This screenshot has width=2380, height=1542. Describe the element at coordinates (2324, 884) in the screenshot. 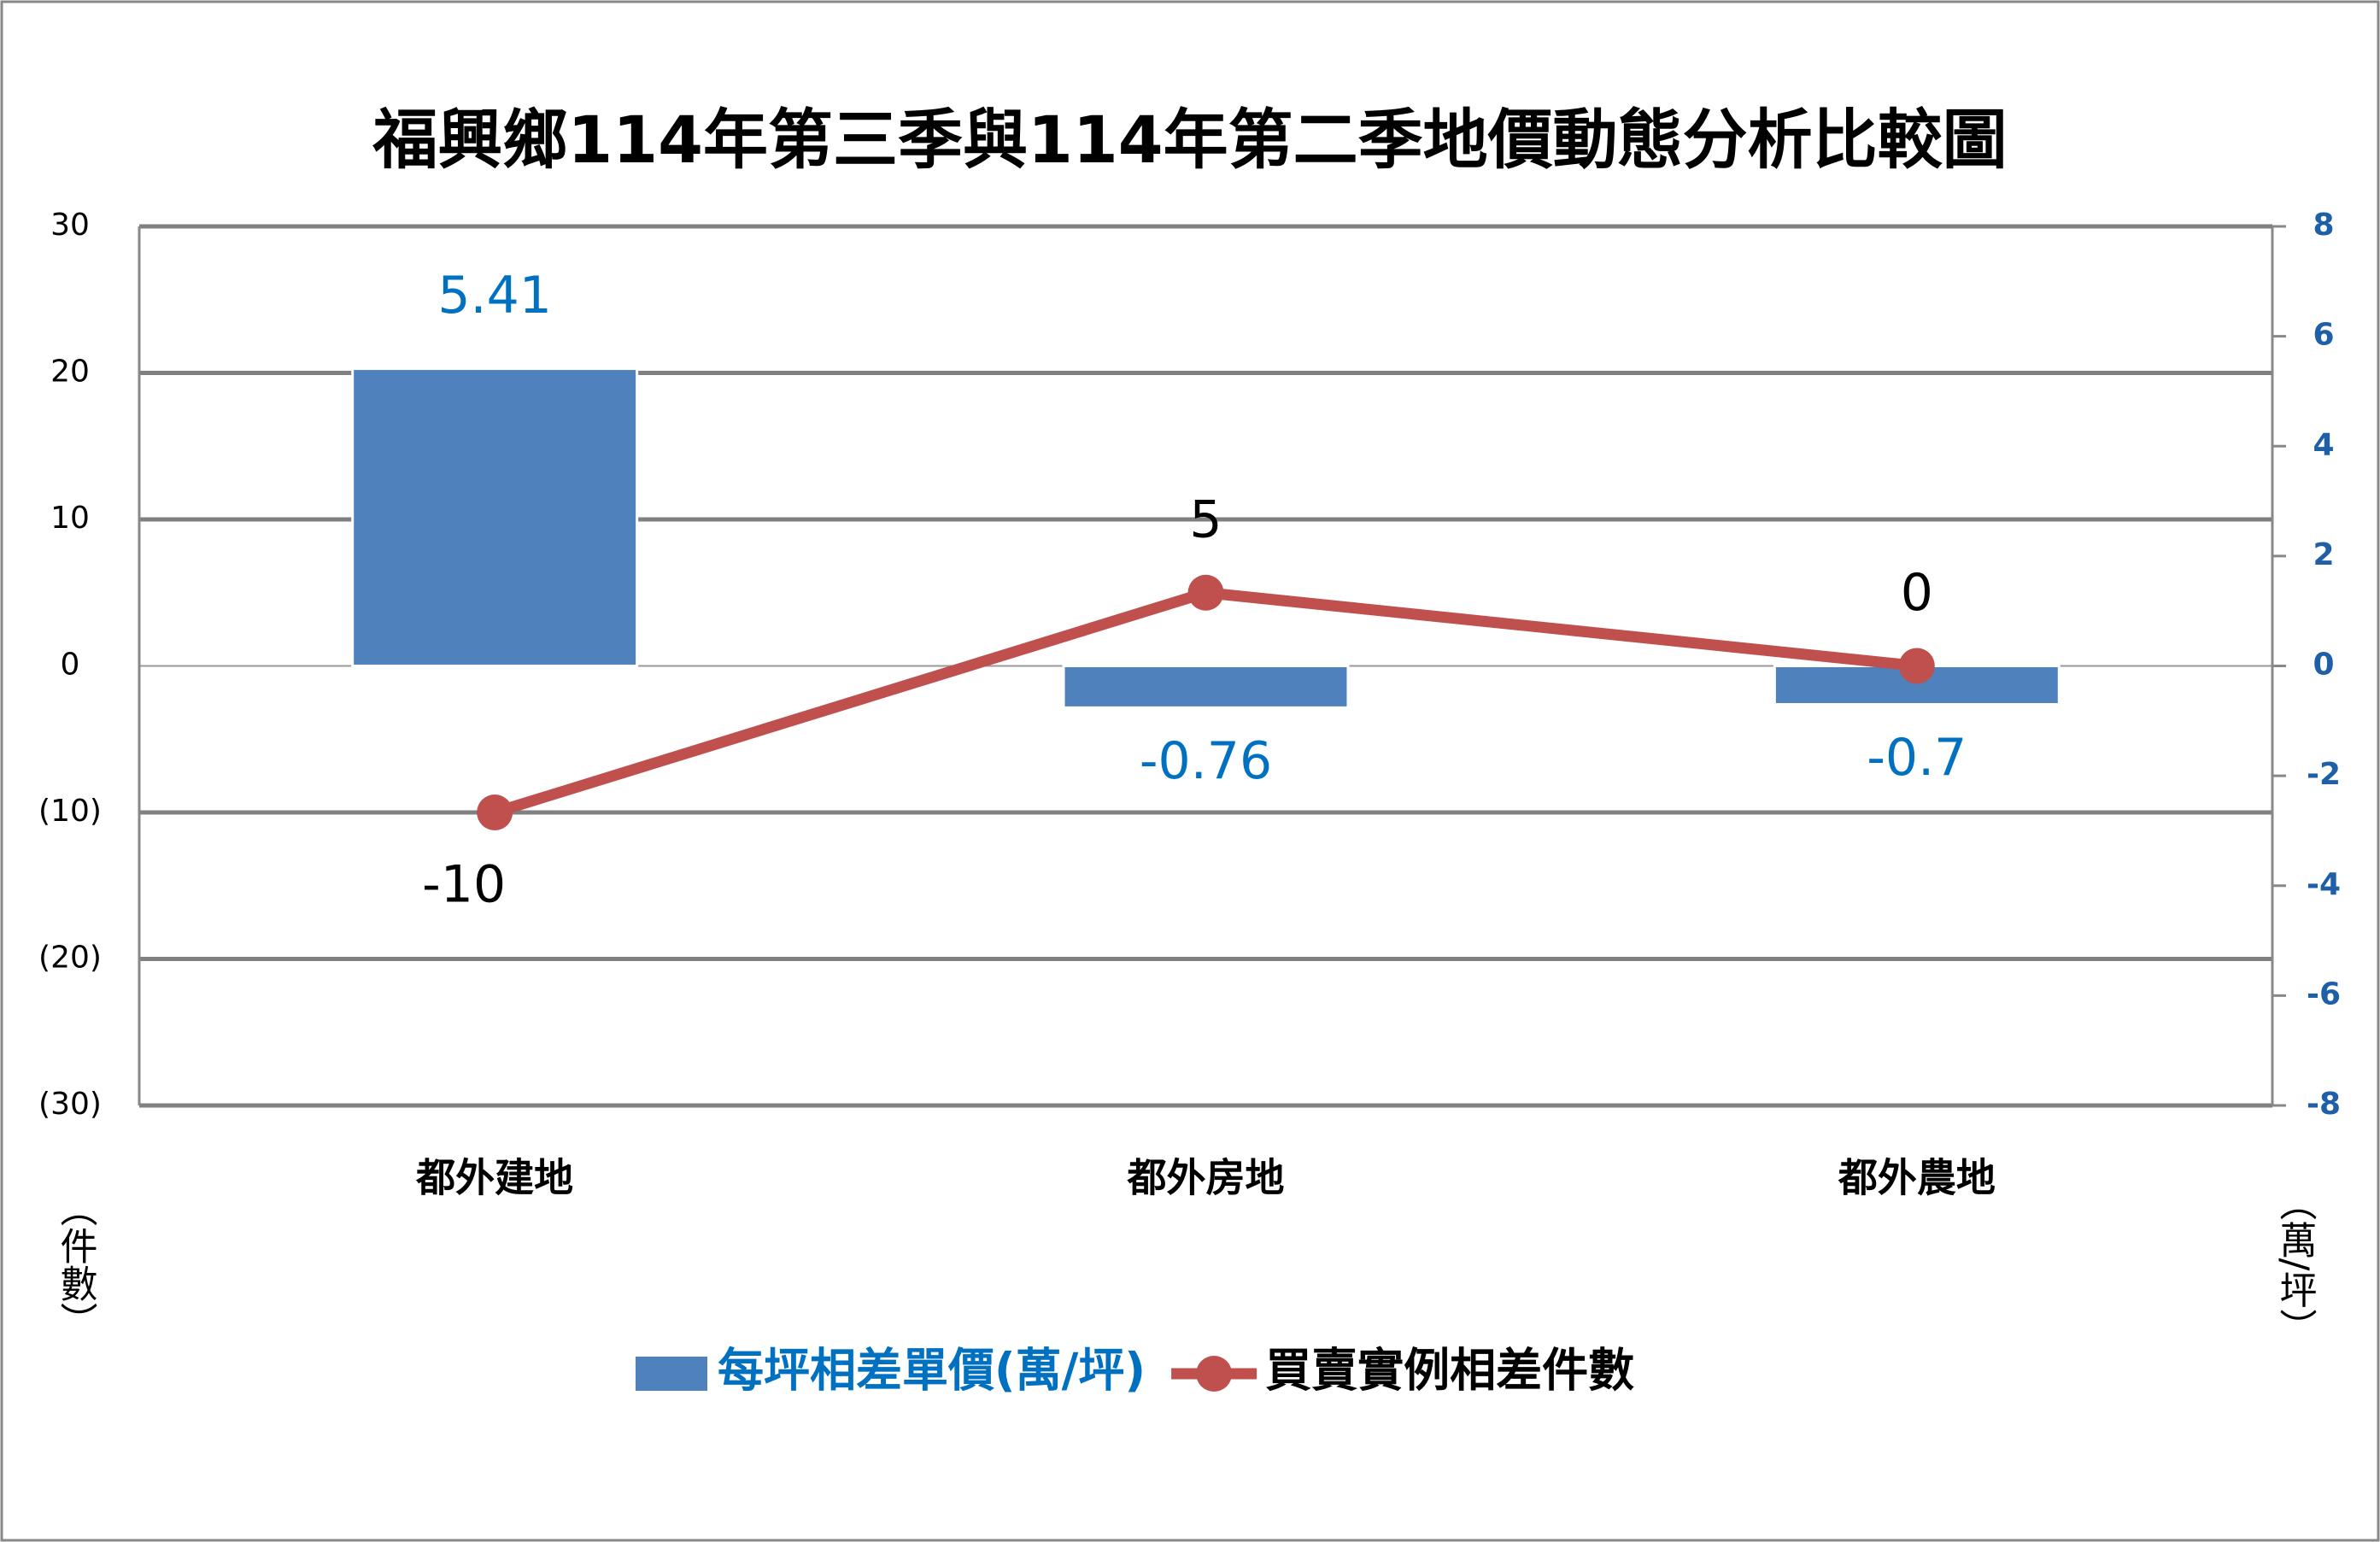

I see `y2-tick-label: -4` at that location.